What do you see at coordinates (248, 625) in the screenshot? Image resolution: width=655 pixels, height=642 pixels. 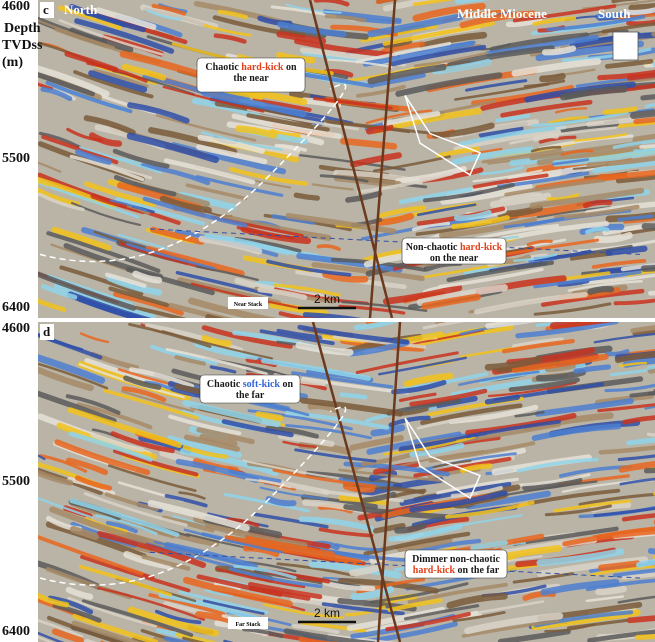 I see `stack-label: Far Stack` at bounding box center [248, 625].